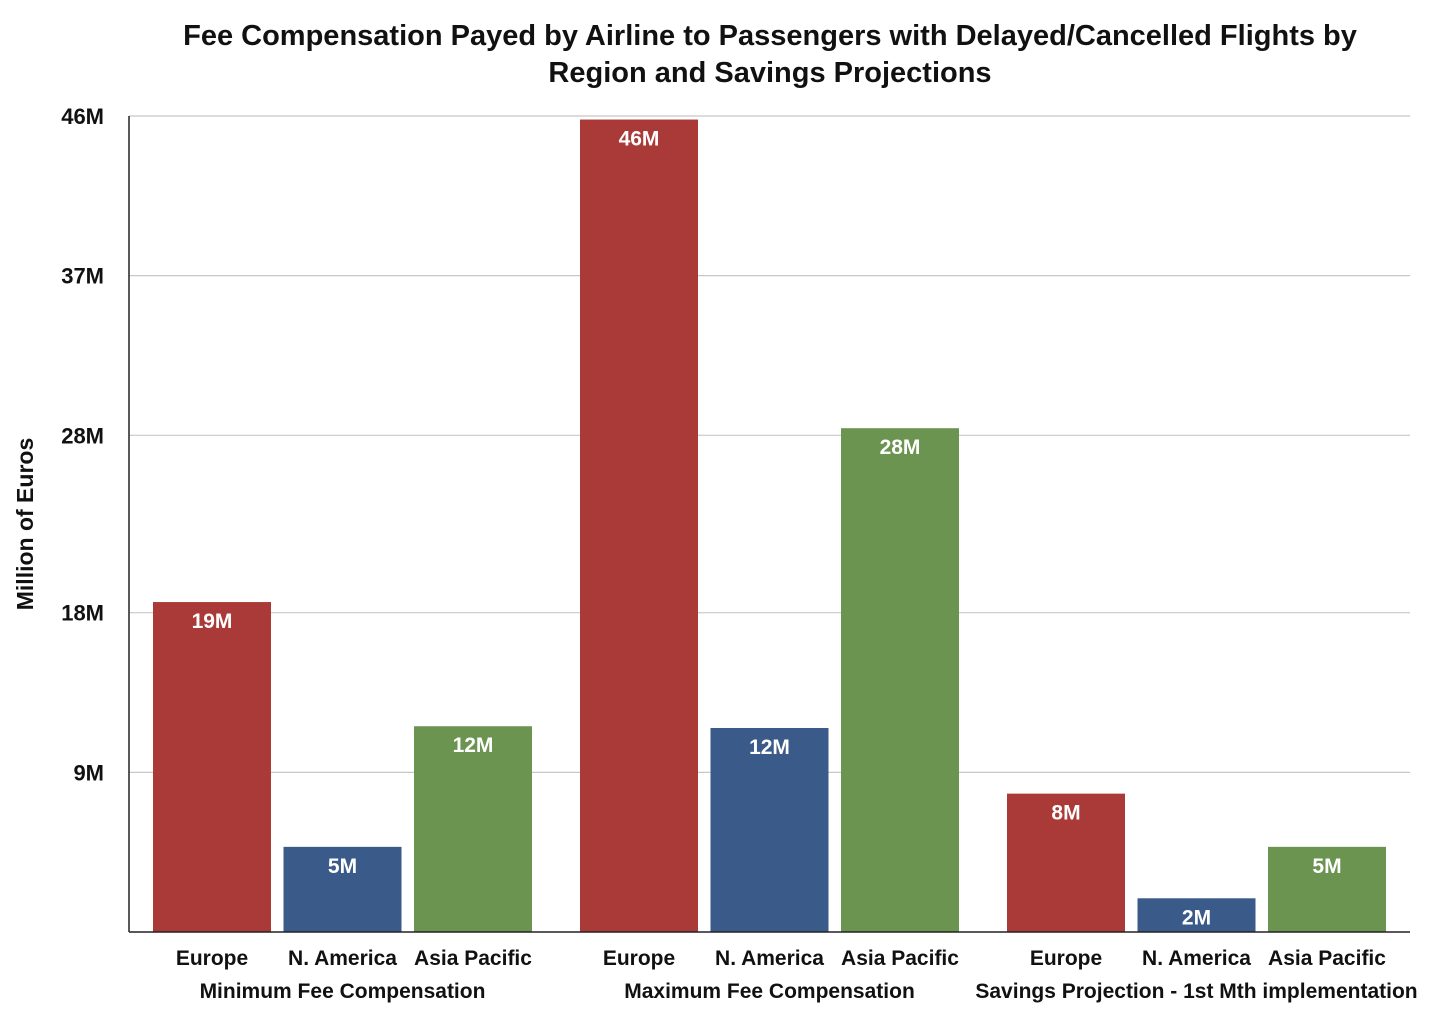 The width and height of the screenshot is (1444, 1010). I want to click on data-label: 28M, so click(900, 447).